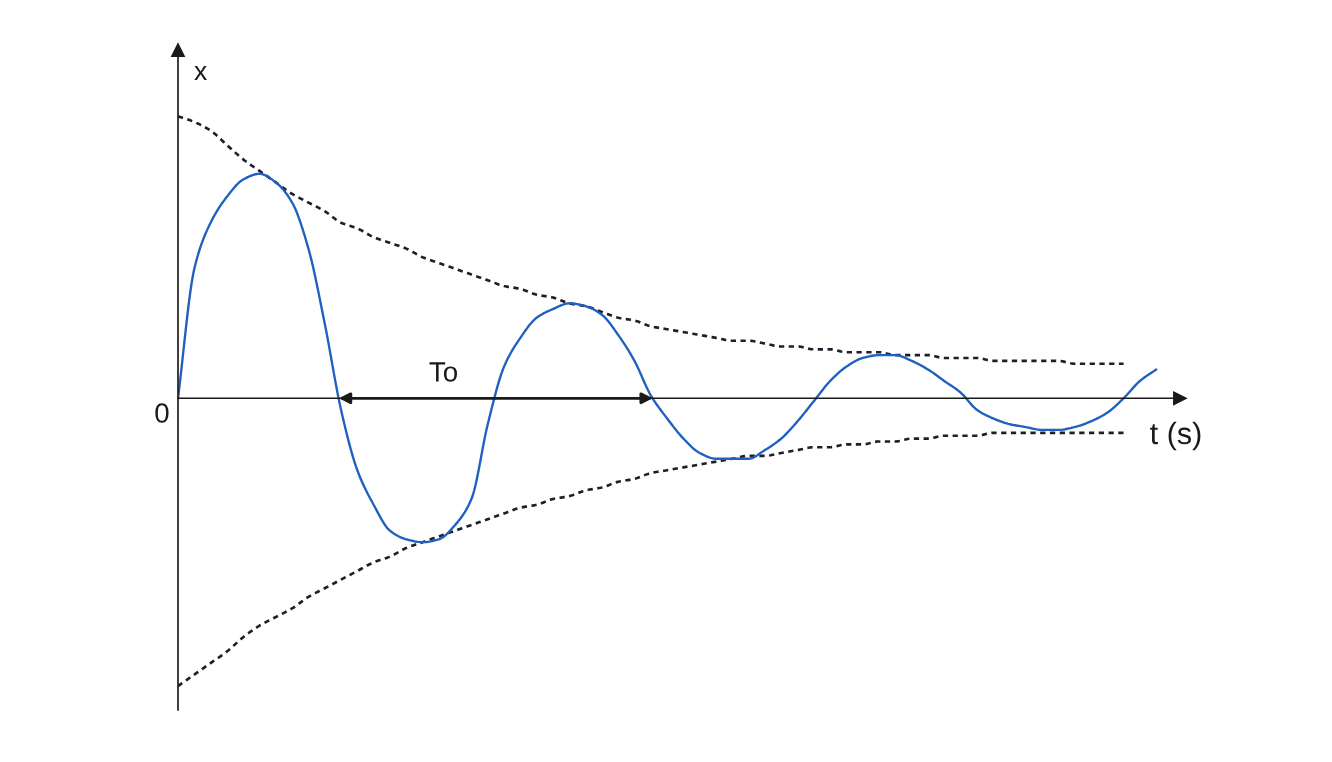 The height and width of the screenshot is (762, 1332). What do you see at coordinates (162, 413) in the screenshot?
I see `text: 0` at bounding box center [162, 413].